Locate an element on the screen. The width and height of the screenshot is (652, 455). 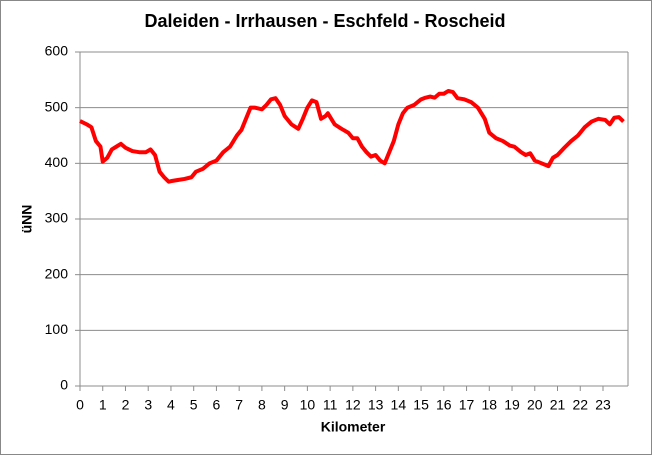
x-tick-label: 17 is located at coordinates (467, 405).